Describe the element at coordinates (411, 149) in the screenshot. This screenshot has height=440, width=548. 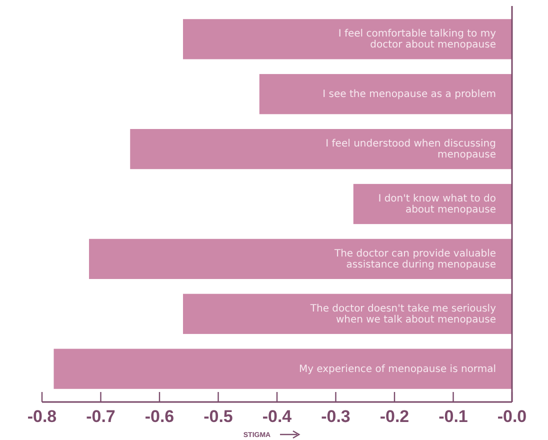
I see `y-tick-label: I feel understood when discussing menopause` at that location.